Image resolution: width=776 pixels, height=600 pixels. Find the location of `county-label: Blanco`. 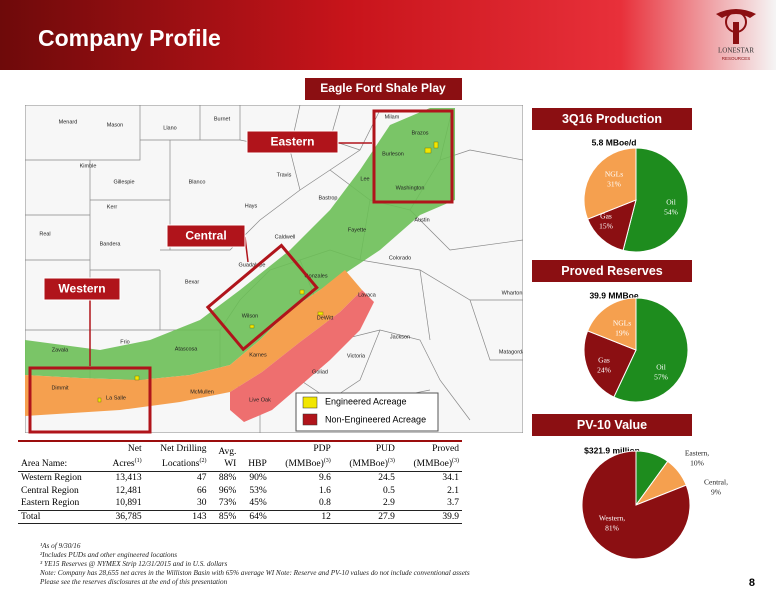

county-label: Blanco is located at coordinates (197, 182).